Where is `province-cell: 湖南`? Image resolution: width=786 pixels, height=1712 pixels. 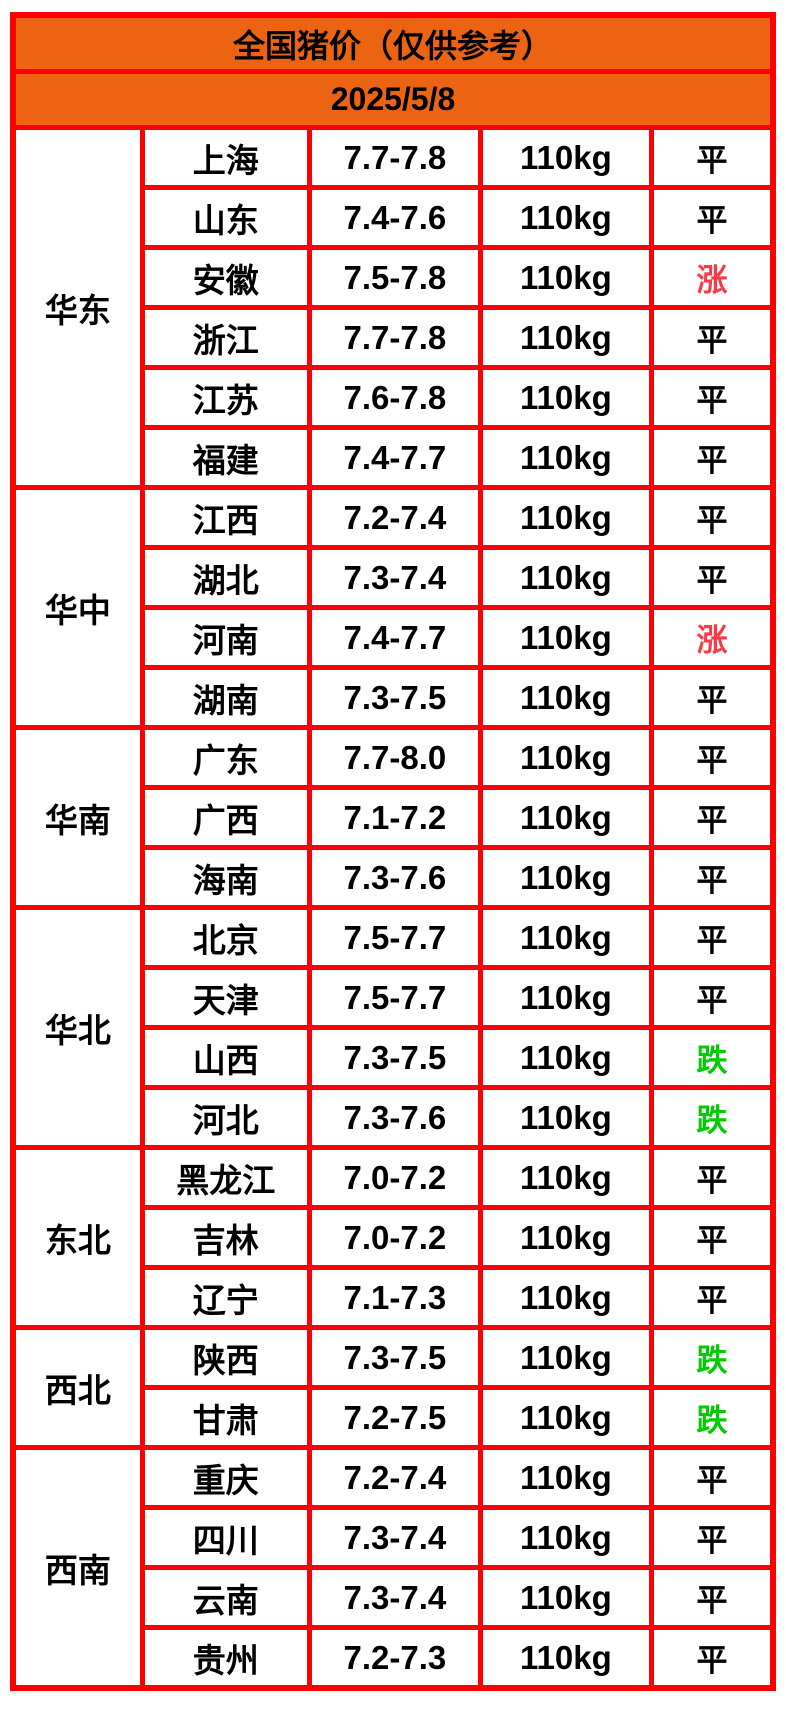
province-cell: 湖南 is located at coordinates (225, 697).